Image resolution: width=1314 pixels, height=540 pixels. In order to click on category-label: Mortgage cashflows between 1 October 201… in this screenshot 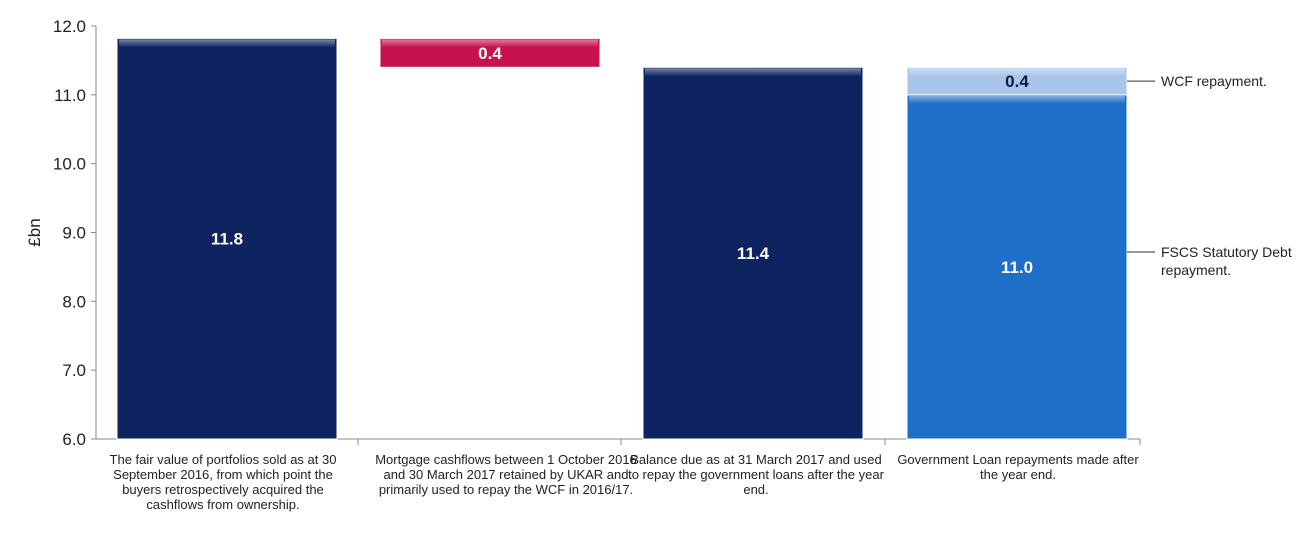, I will do `click(506, 474)`.